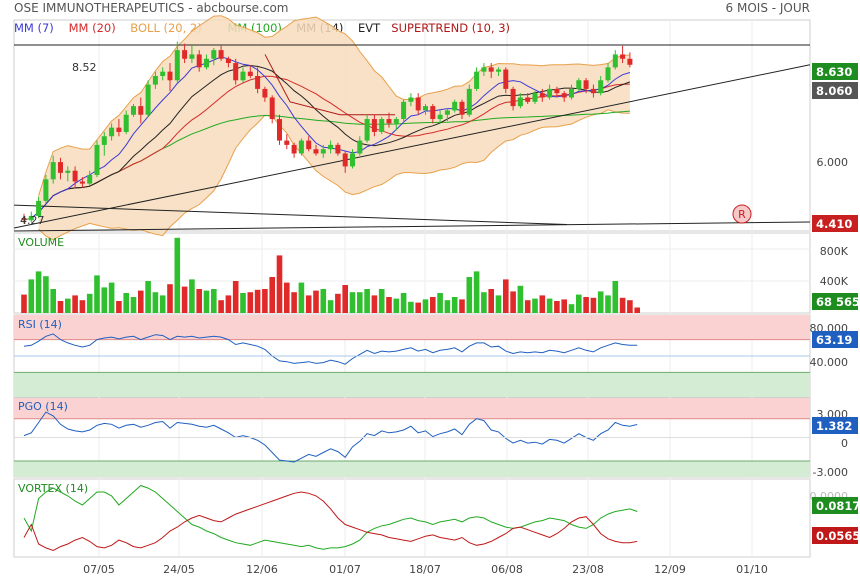 This screenshot has height=584, width=860. What do you see at coordinates (165, 28) in the screenshot?
I see `legend-item: BOLL (20, 2)` at bounding box center [165, 28].